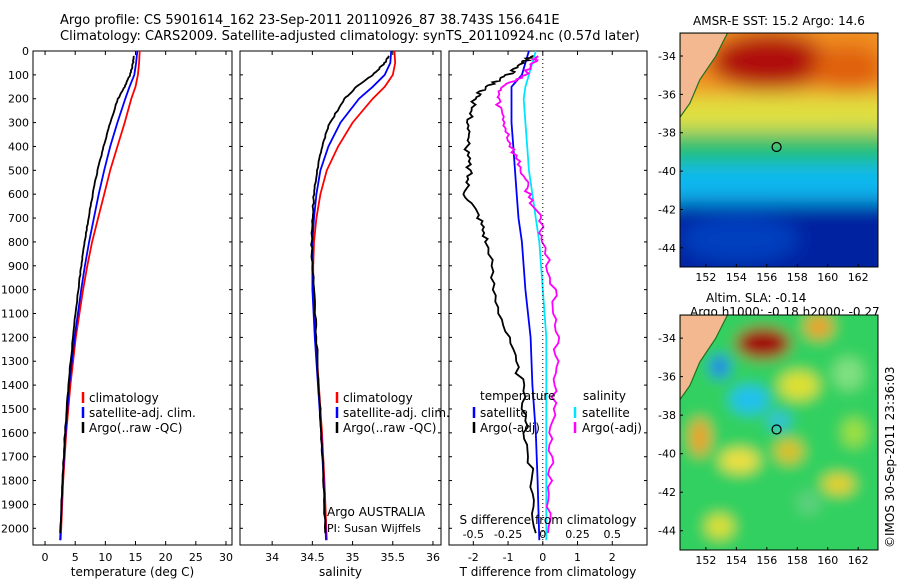 This screenshot has height=580, width=900. What do you see at coordinates (667, 56) in the screenshot?
I see `sst-map-y-tick-label: -34` at bounding box center [667, 56].